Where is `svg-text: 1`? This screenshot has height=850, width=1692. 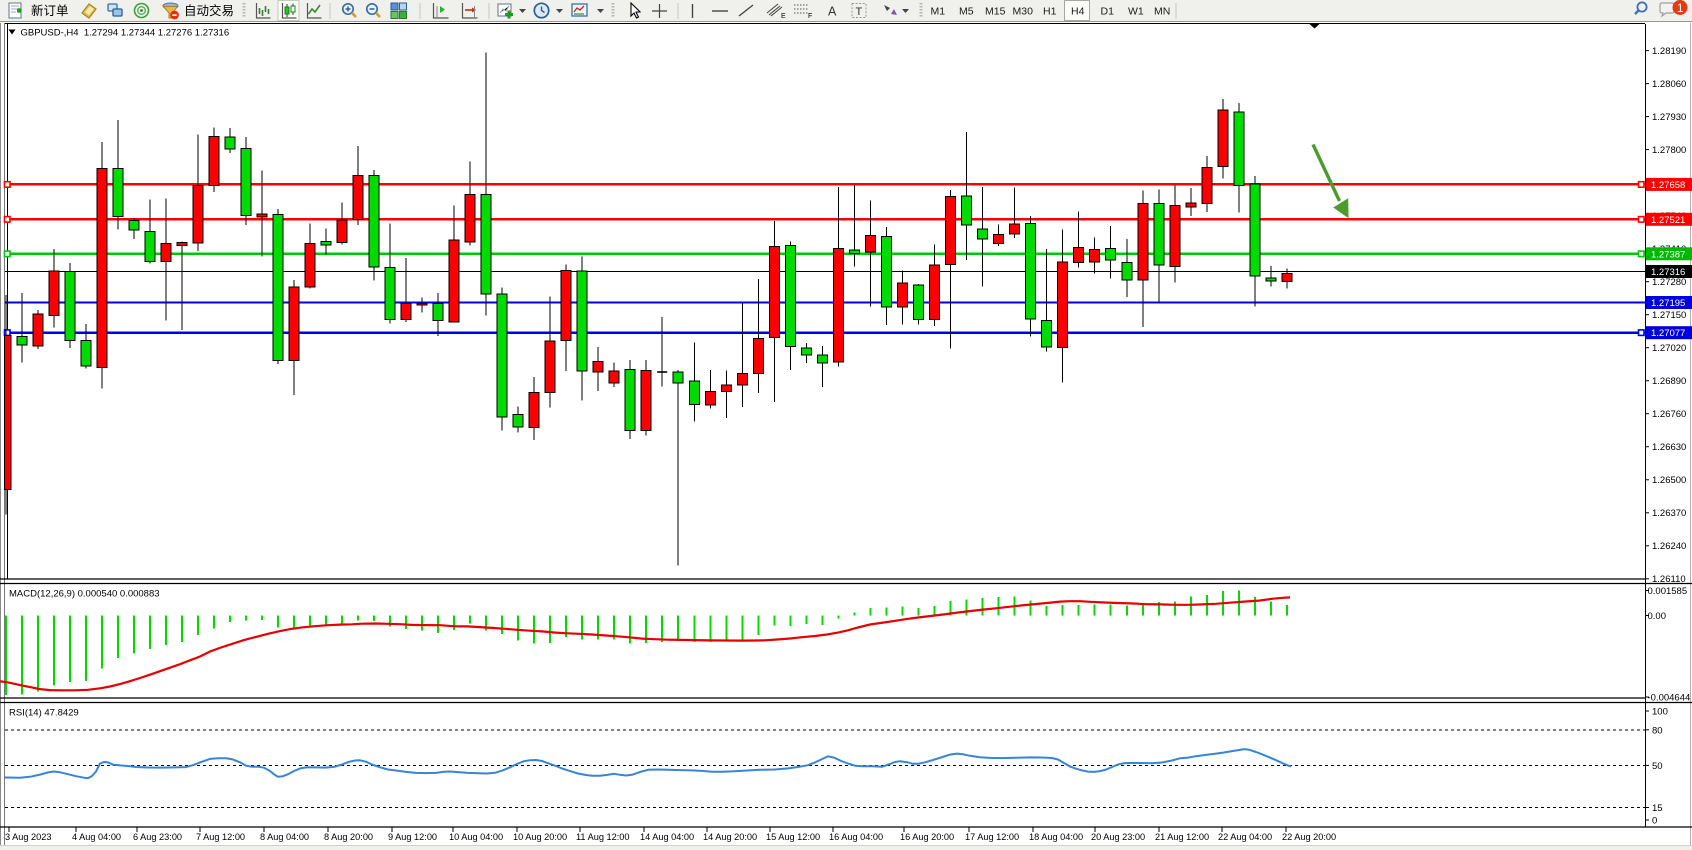 svg-text: 1 is located at coordinates (1680, 9).